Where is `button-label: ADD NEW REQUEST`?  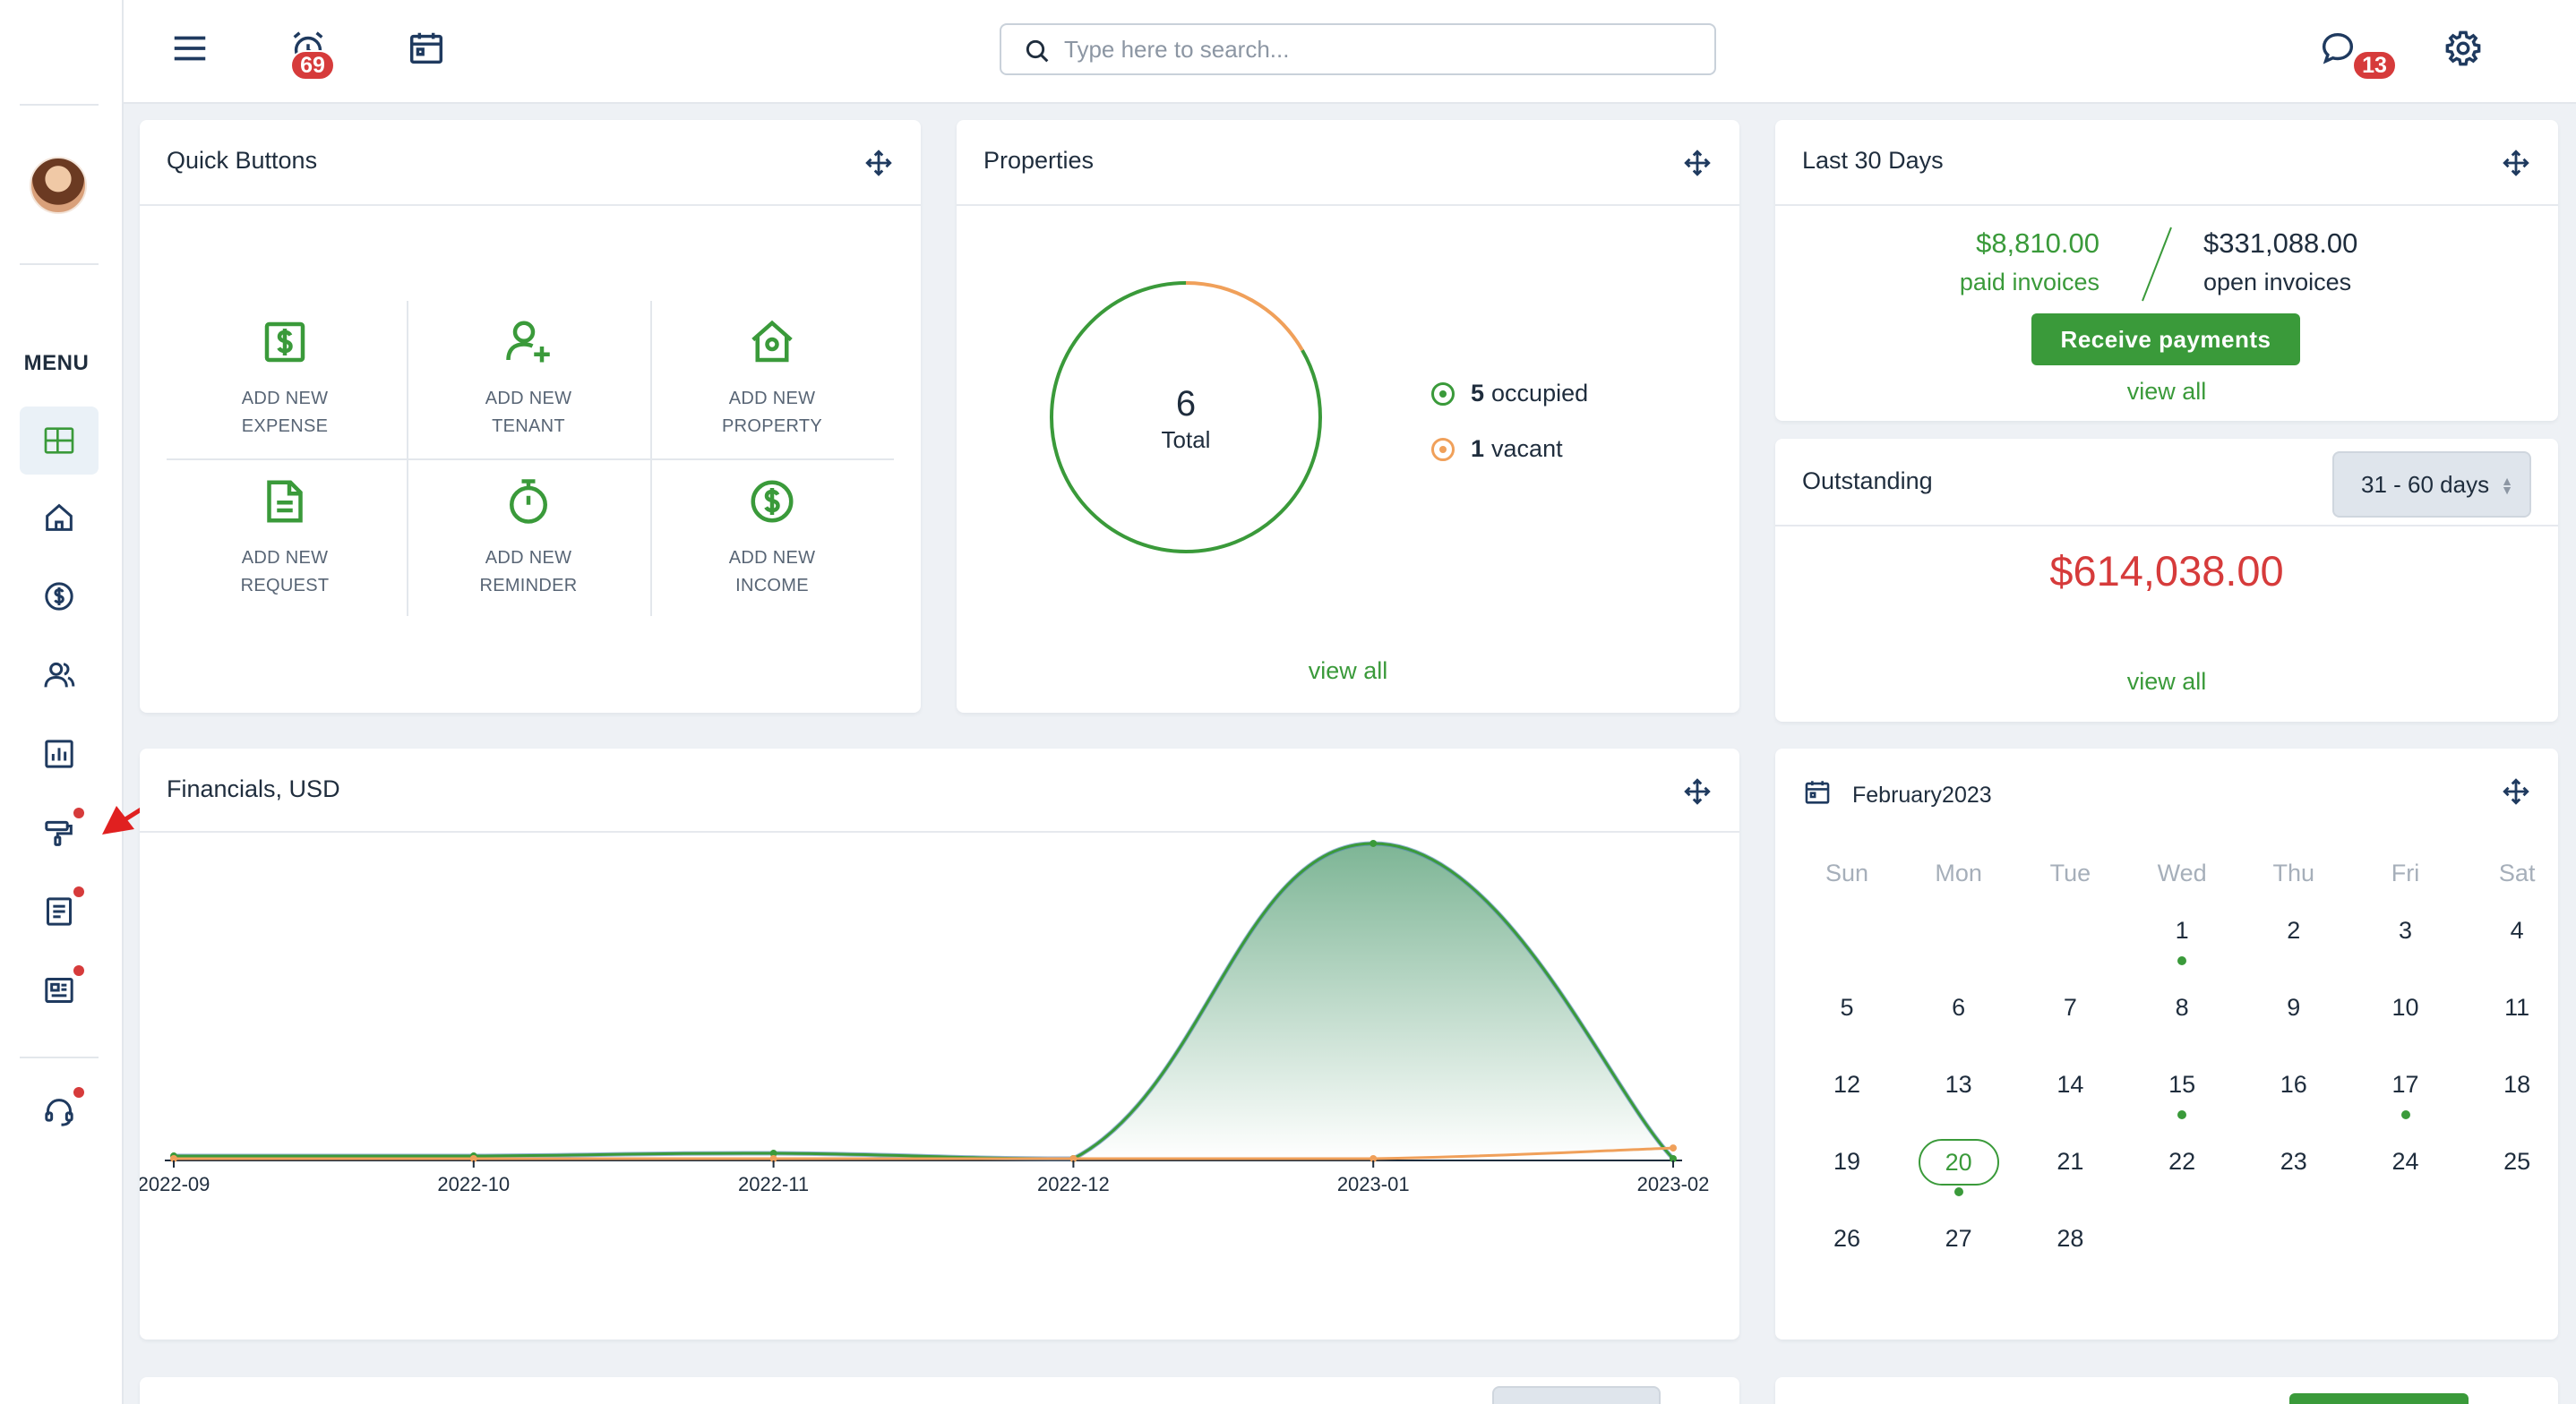
button-label: ADD NEW REQUEST is located at coordinates (285, 571).